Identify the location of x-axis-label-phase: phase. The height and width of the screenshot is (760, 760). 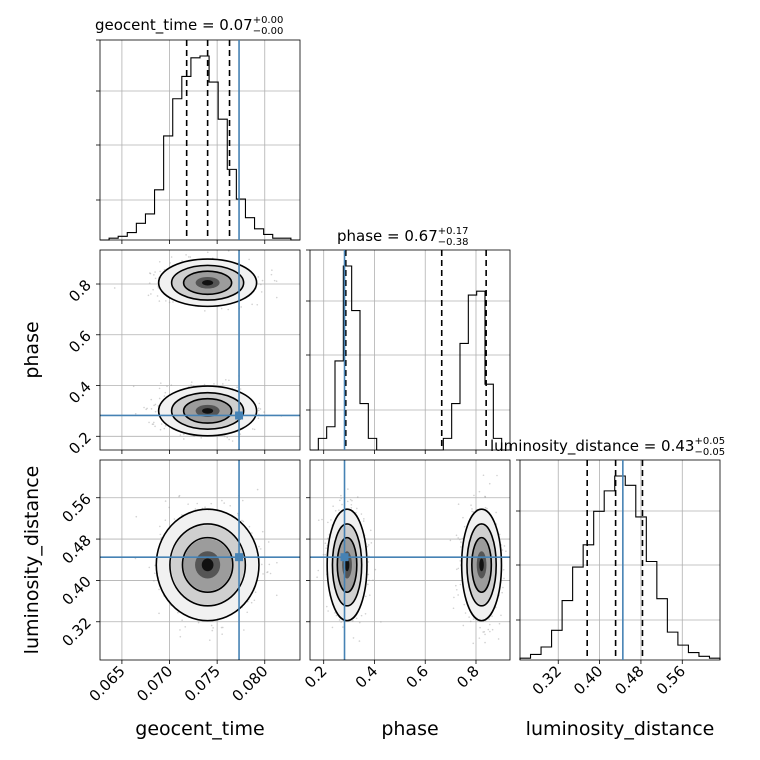
(409, 729).